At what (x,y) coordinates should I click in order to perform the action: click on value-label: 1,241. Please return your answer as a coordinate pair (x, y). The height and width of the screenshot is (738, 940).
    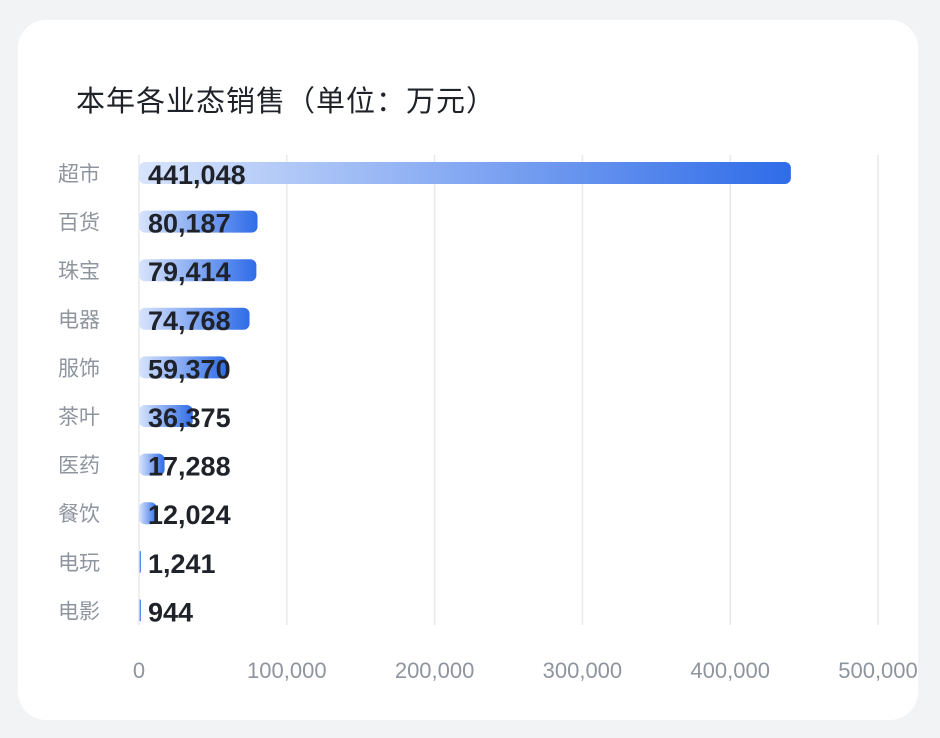
    Looking at the image, I should click on (182, 564).